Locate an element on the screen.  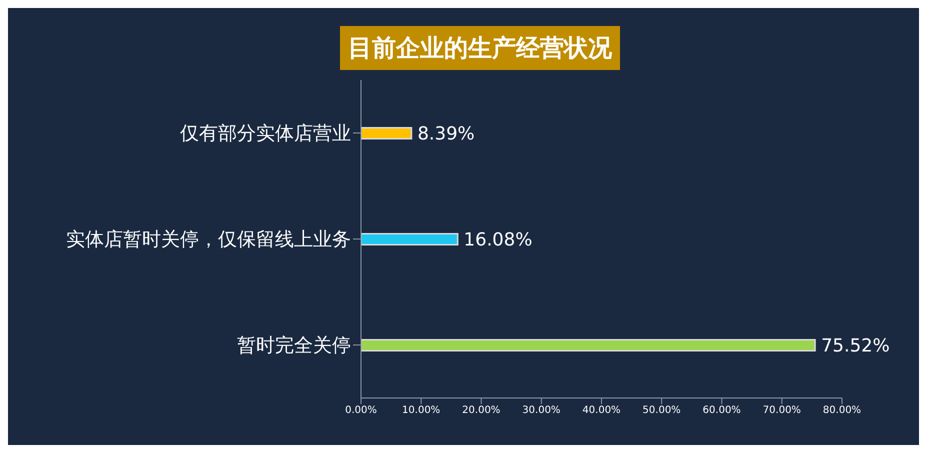
x-tick-label: 30.00% is located at coordinates (541, 410).